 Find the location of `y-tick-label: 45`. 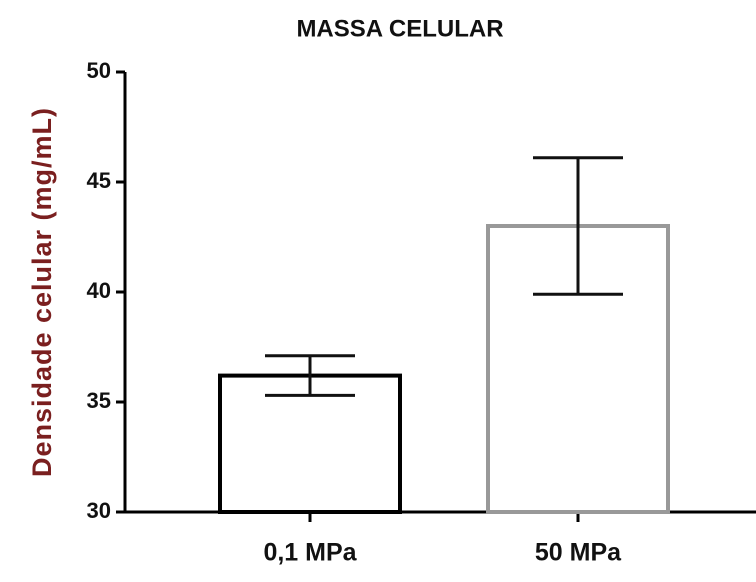

y-tick-label: 45 is located at coordinates (99, 180).